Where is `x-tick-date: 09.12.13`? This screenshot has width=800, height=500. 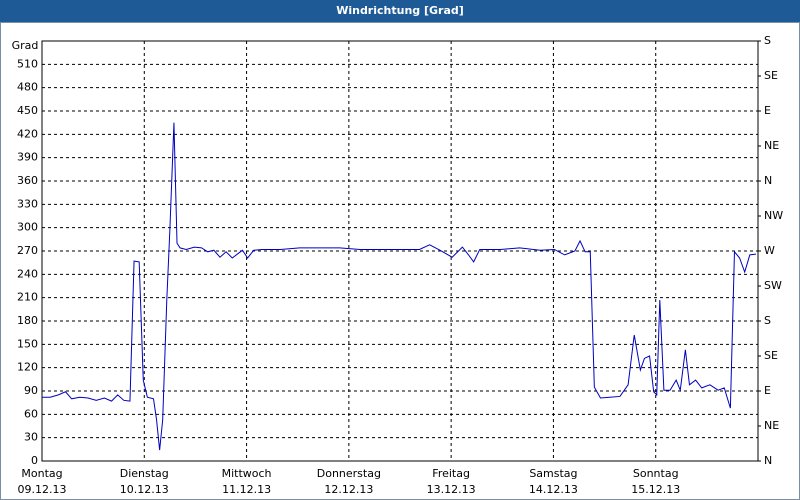 x-tick-date: 09.12.13 is located at coordinates (42, 489).